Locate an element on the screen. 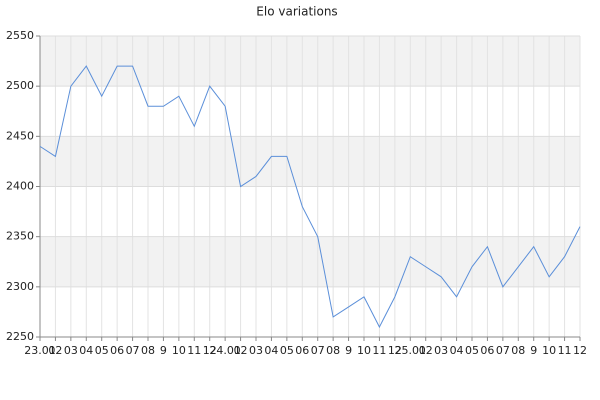 The image size is (600, 400). chart-title: Elo variations is located at coordinates (296, 12).